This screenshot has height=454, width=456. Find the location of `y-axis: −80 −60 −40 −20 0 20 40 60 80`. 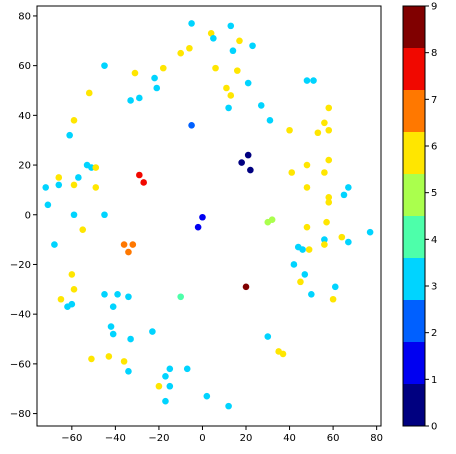

y-axis: −80 −60 −40 −20 0 20 40 60 80 is located at coordinates (23, 215).